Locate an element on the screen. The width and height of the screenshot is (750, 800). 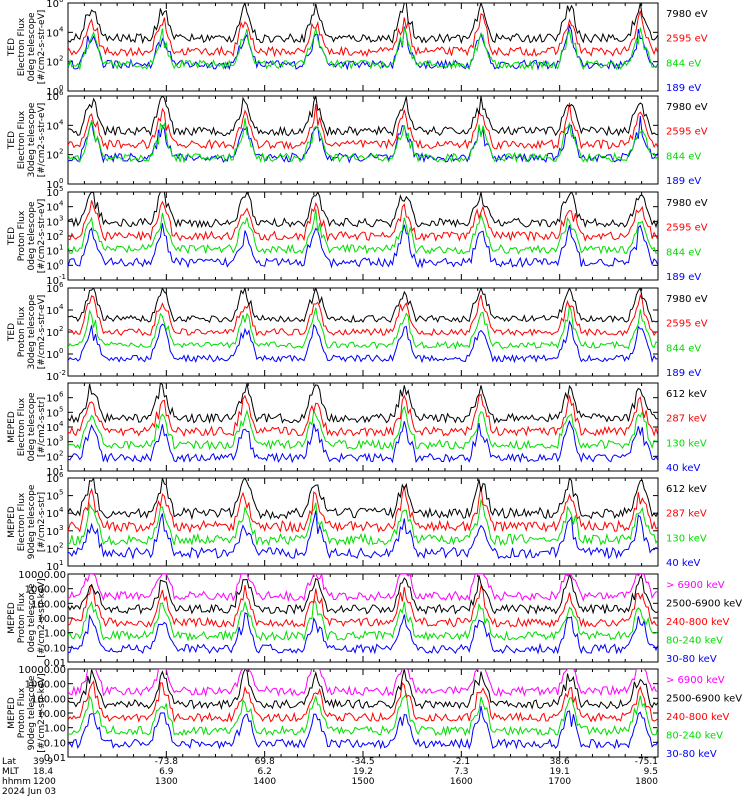
x-tick-hhmm: 1500 is located at coordinates (363, 782).